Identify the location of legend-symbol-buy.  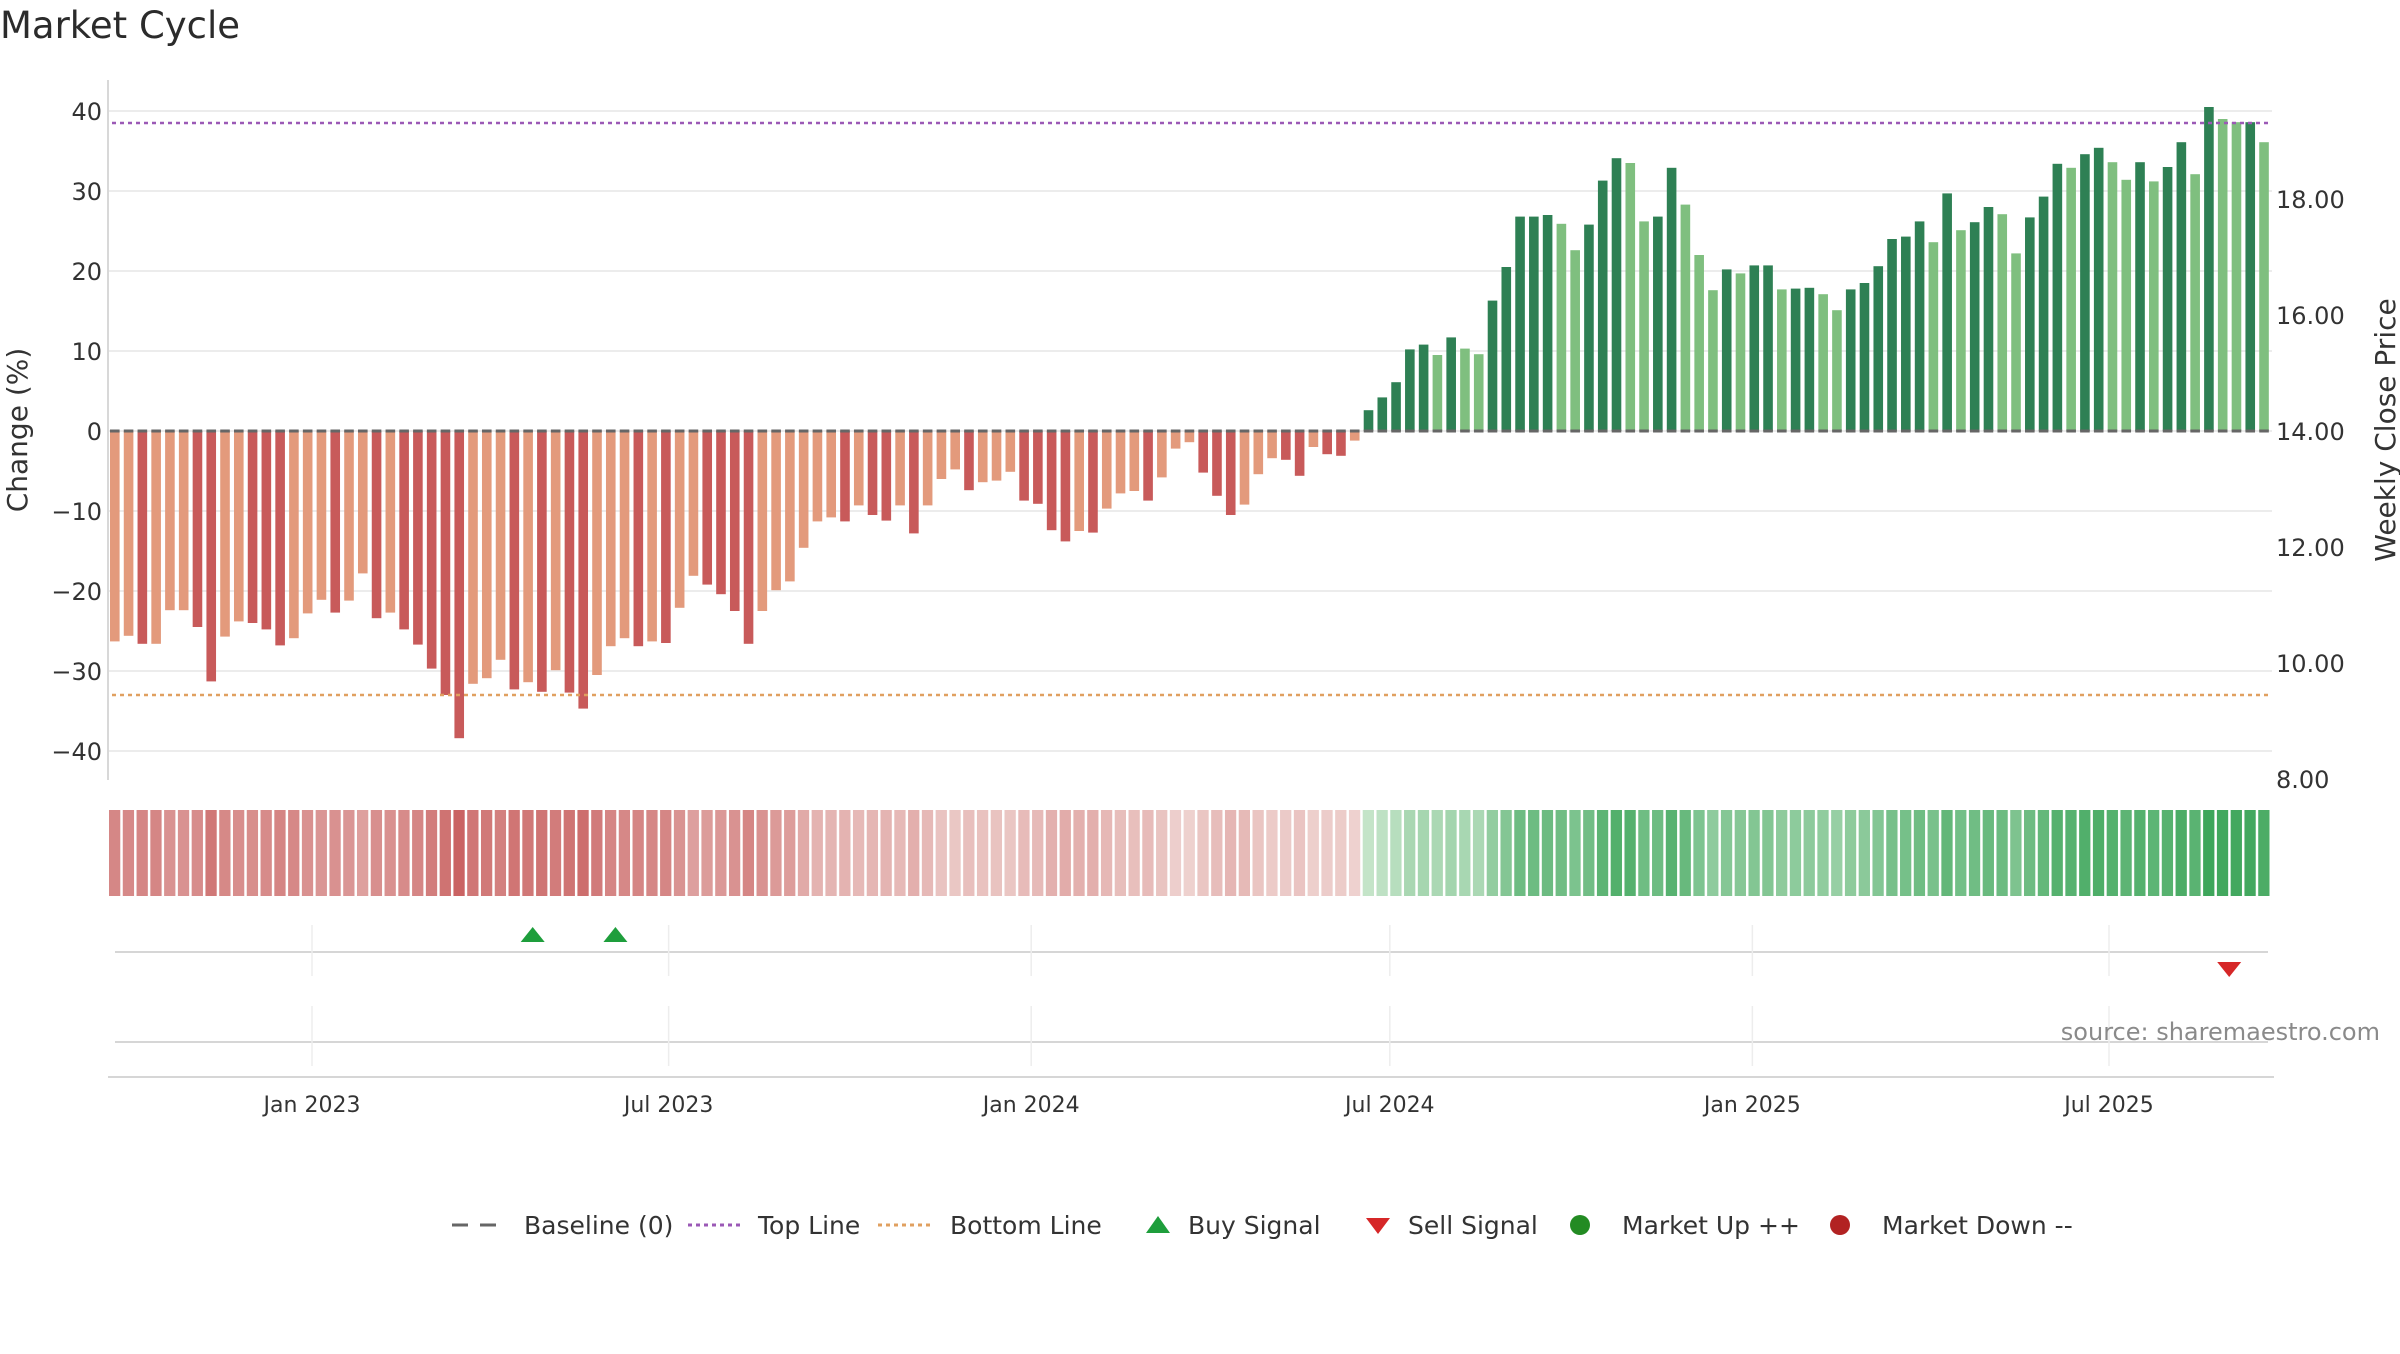
(1158, 1224).